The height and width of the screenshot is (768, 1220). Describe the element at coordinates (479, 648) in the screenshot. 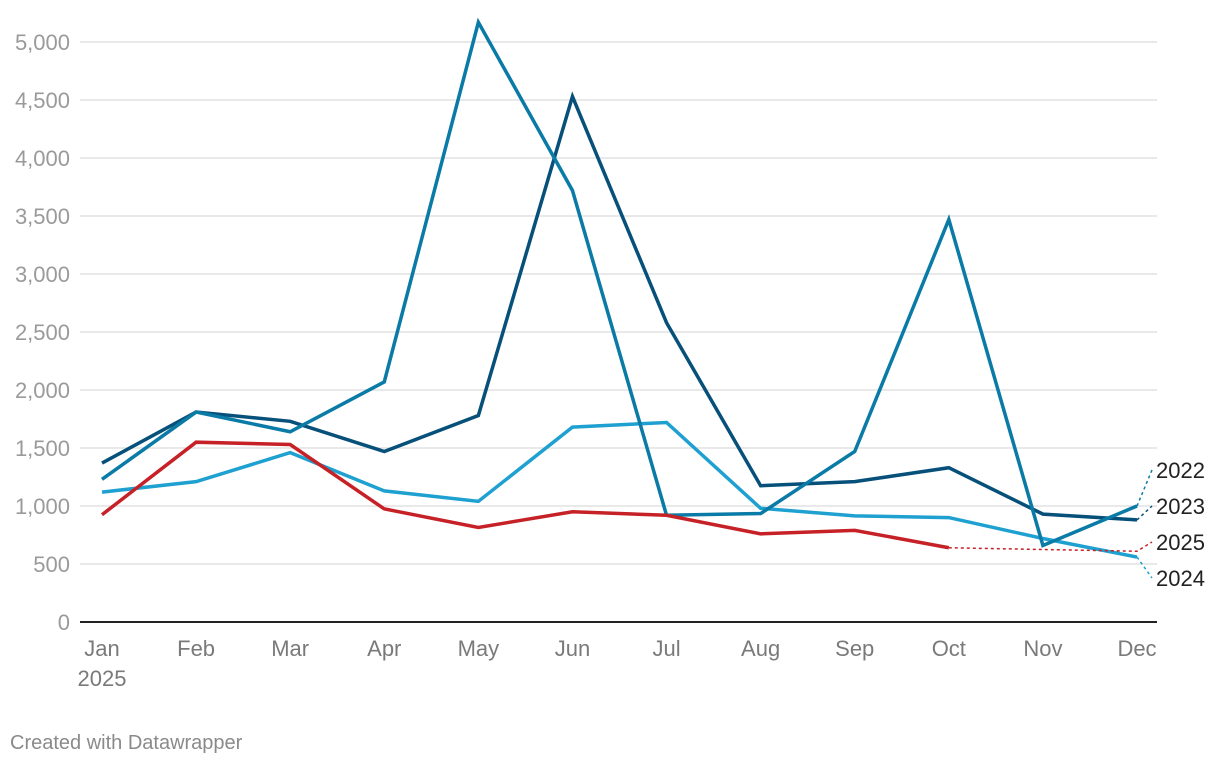

I see `x-tick-label: May` at that location.